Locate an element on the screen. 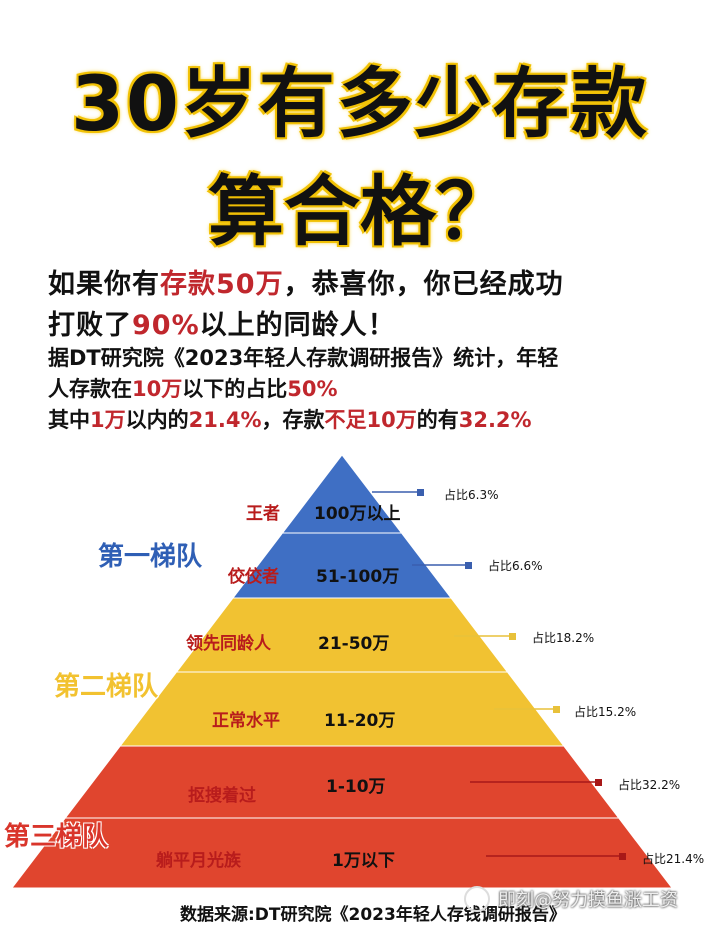  level-name-frugal: 抠搜着过 is located at coordinates (222, 796).